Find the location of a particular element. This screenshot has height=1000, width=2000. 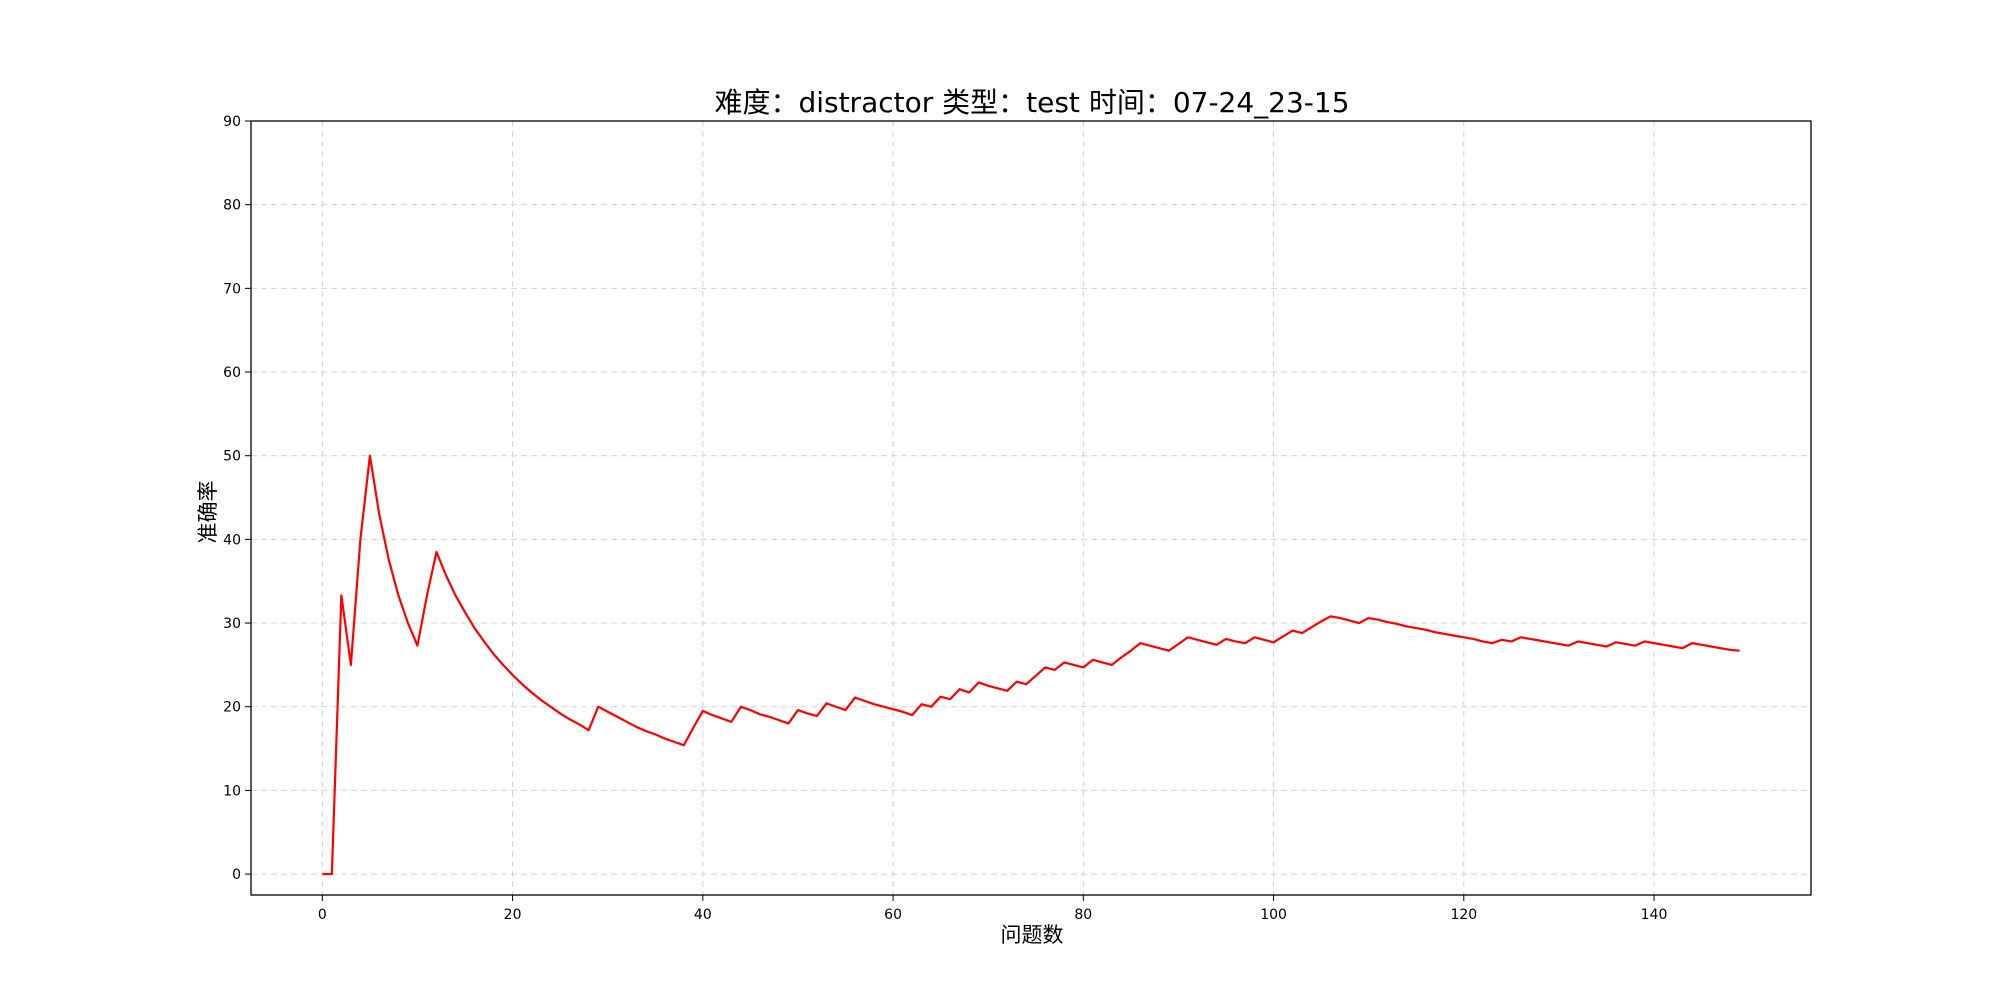

x-tick-label: 20 is located at coordinates (513, 915).